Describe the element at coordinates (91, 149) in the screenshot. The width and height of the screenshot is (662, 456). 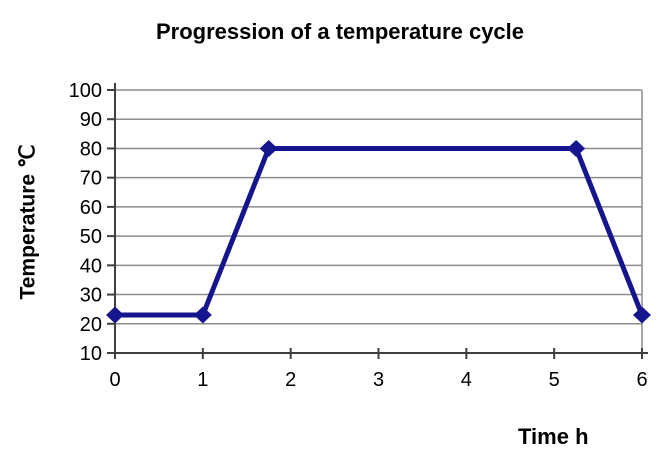
I see `y-tick-label: 80` at that location.